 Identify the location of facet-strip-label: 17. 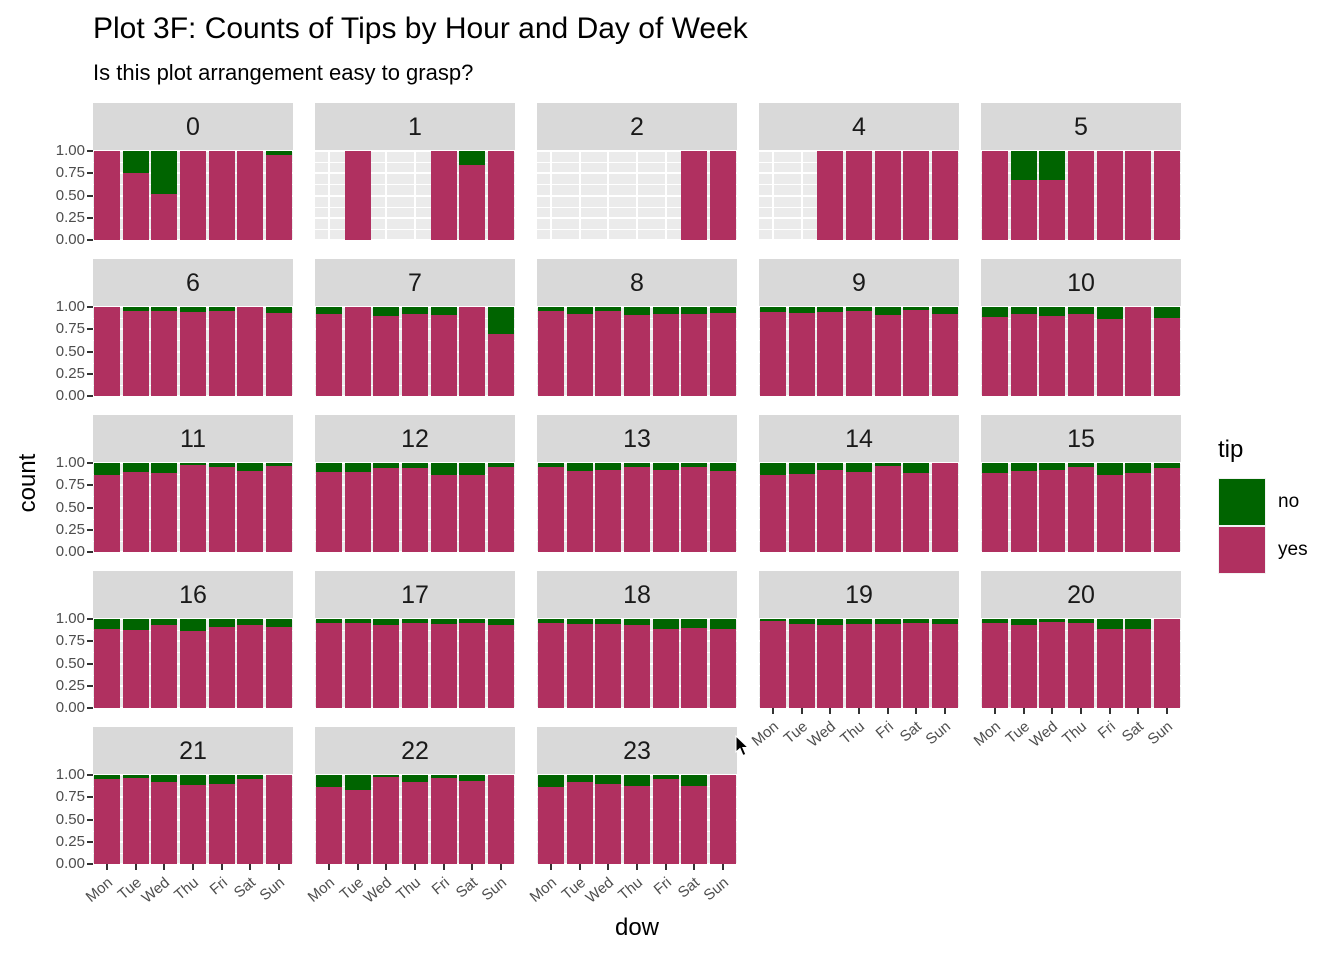
(415, 594).